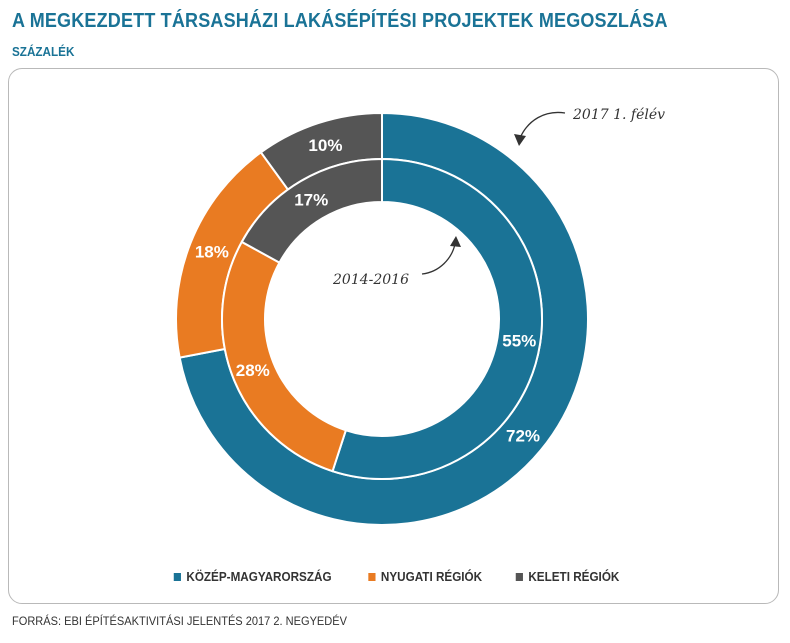  Describe the element at coordinates (455, 241) in the screenshot. I see `annotation-inner-arrow-head` at that location.